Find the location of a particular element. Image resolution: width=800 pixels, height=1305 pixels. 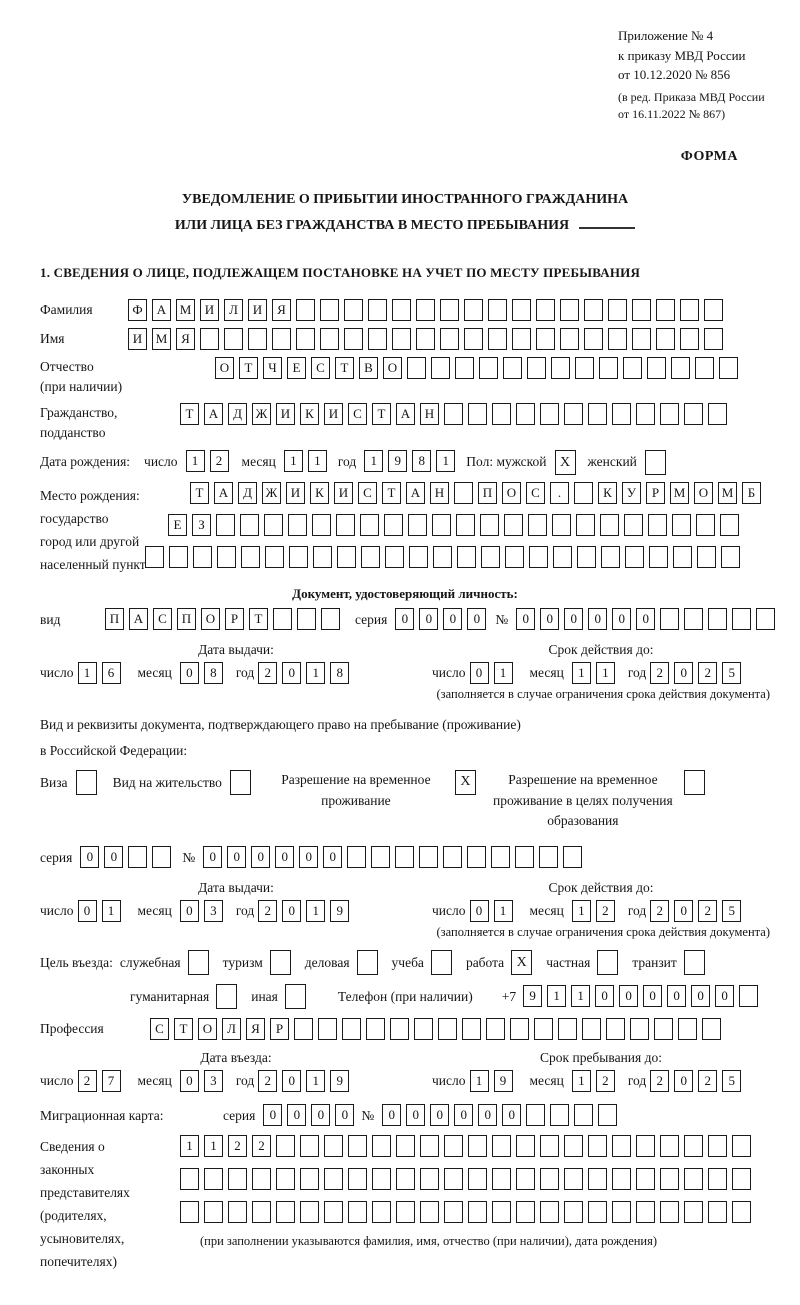

char-cell: М is located at coordinates (185, 310).